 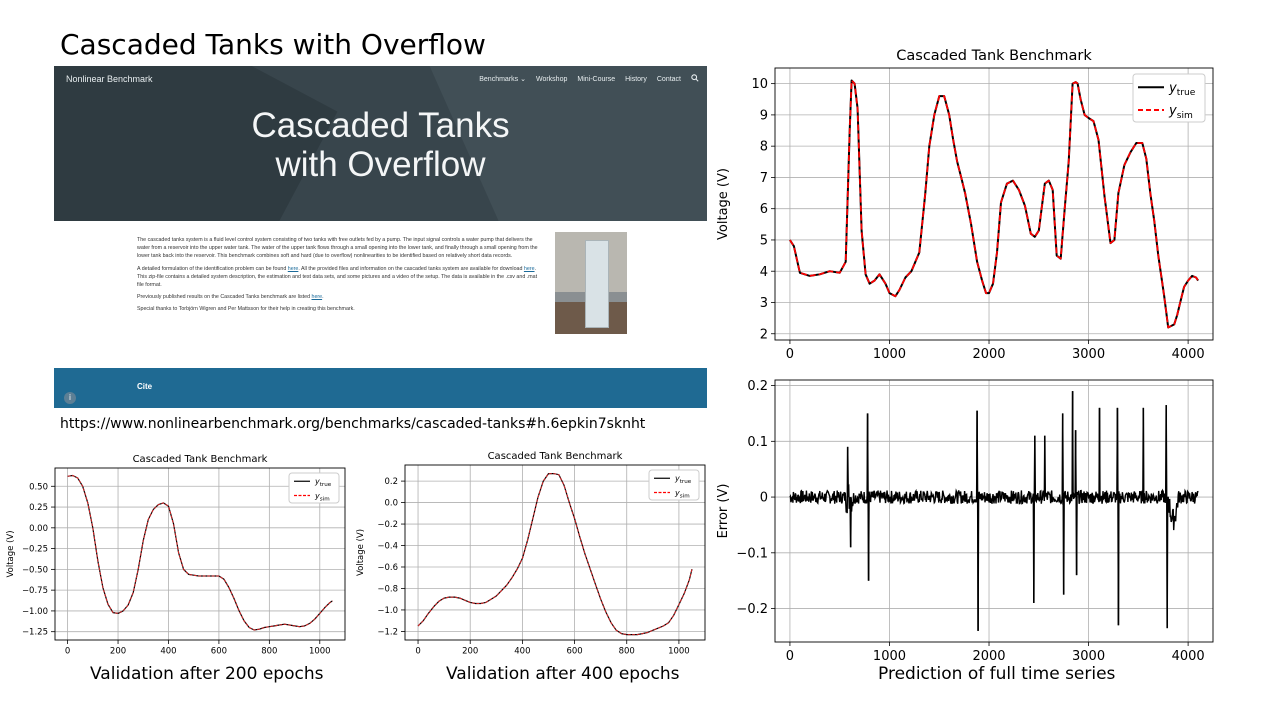 I want to click on y-tick-label: −0.2, so click(x=752, y=609).